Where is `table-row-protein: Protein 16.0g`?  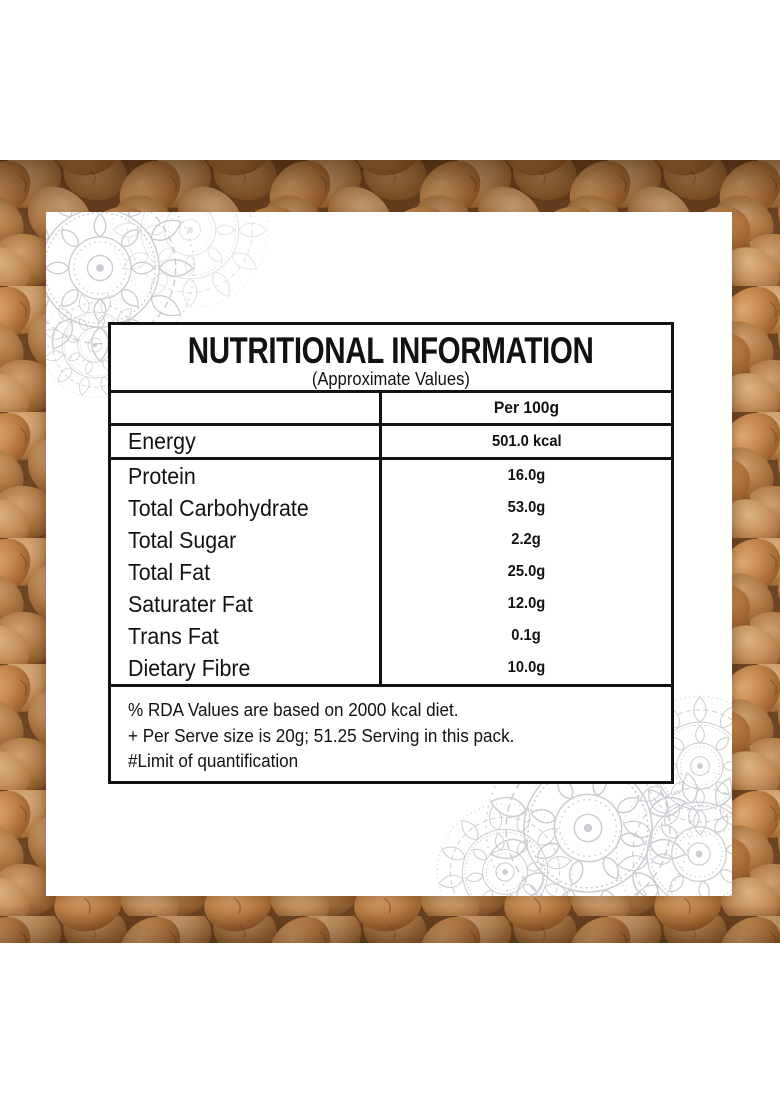 table-row-protein: Protein 16.0g is located at coordinates (391, 476).